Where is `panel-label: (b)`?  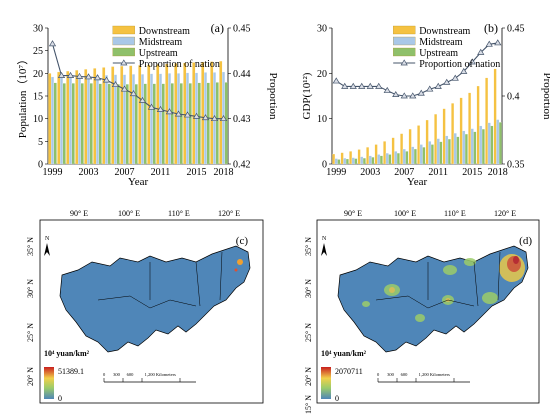 panel-label: (b) is located at coordinates (491, 28).